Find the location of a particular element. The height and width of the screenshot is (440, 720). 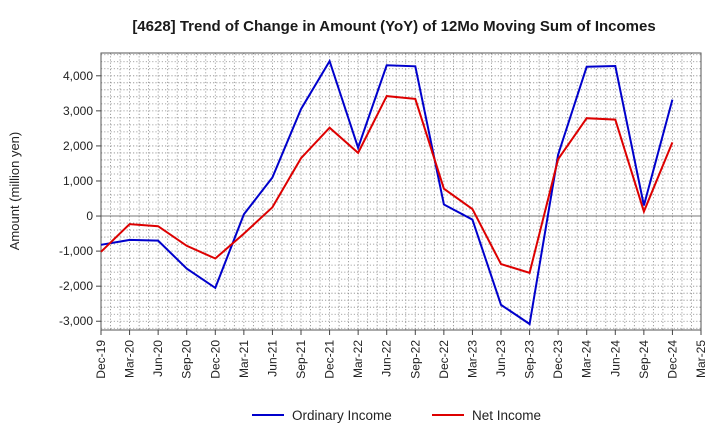

x-tick-label: Dec-23 is located at coordinates (558, 359).